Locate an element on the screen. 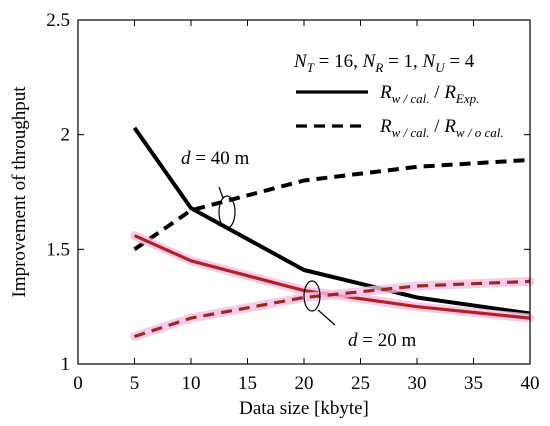 Image resolution: width=550 pixels, height=426 pixels. x-tick-label: 30 is located at coordinates (417, 383).